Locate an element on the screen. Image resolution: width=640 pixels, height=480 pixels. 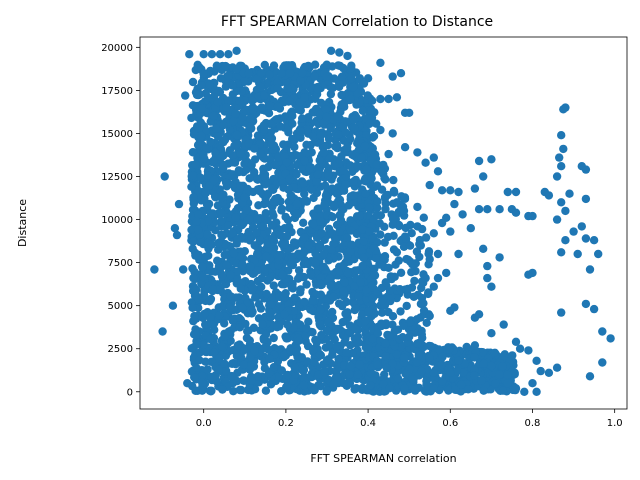
x-axis: 0.0 0.2 0.4 0.6 0.8 1.0 is located at coordinates (409, 419).